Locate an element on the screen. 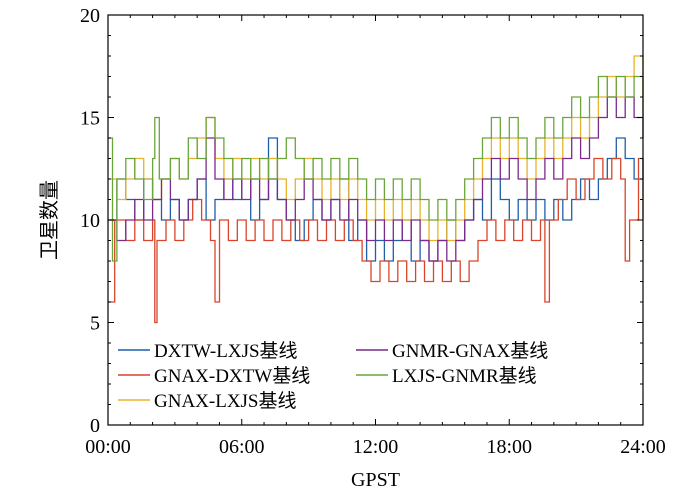  x-tick-label: 06:00 is located at coordinates (242, 447).